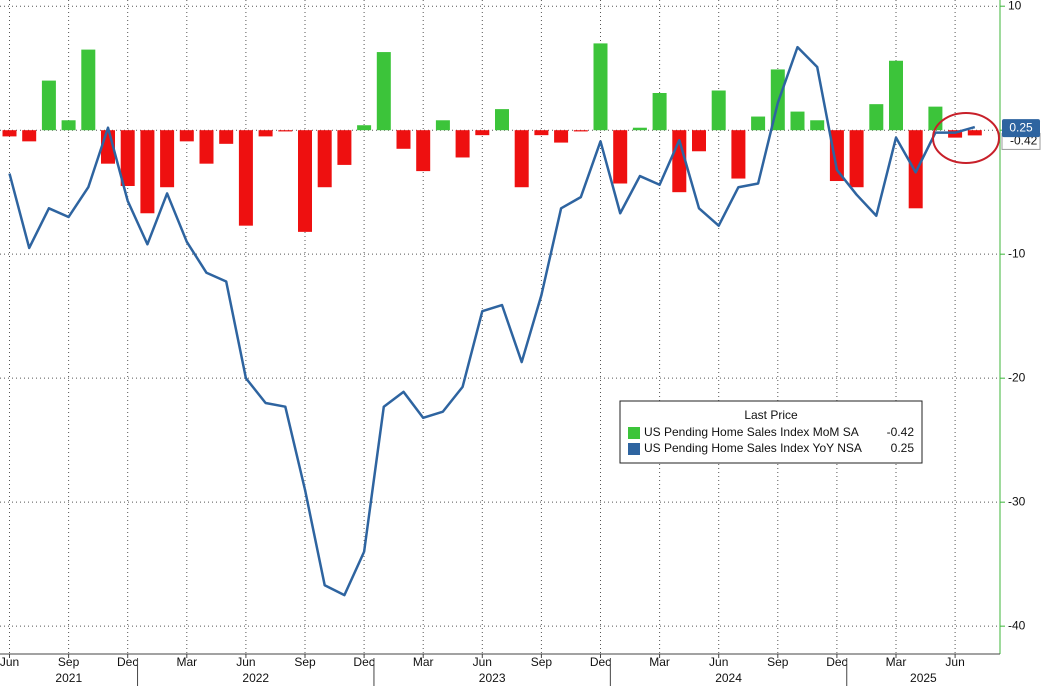 The height and width of the screenshot is (686, 1041). What do you see at coordinates (923, 678) in the screenshot?
I see `year-label: 2025` at bounding box center [923, 678].